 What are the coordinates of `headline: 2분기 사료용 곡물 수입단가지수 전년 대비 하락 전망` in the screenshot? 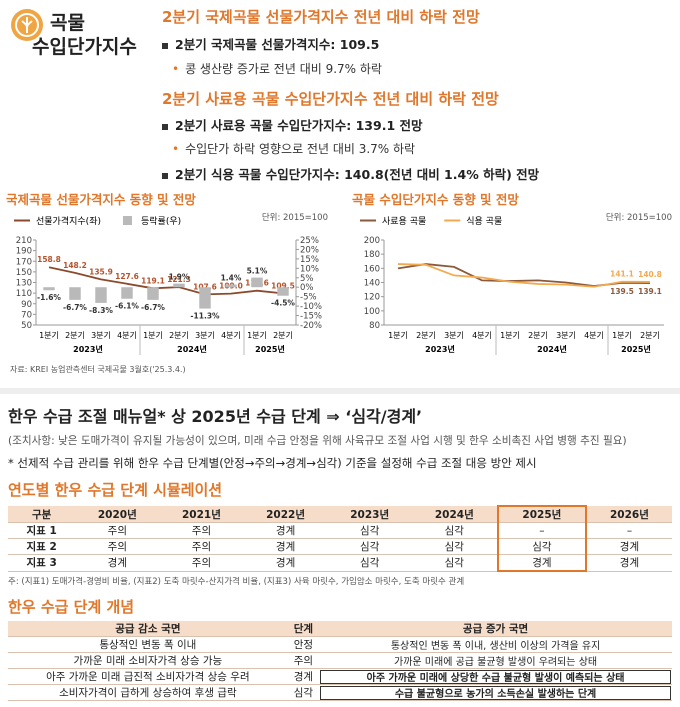 It's located at (330, 99).